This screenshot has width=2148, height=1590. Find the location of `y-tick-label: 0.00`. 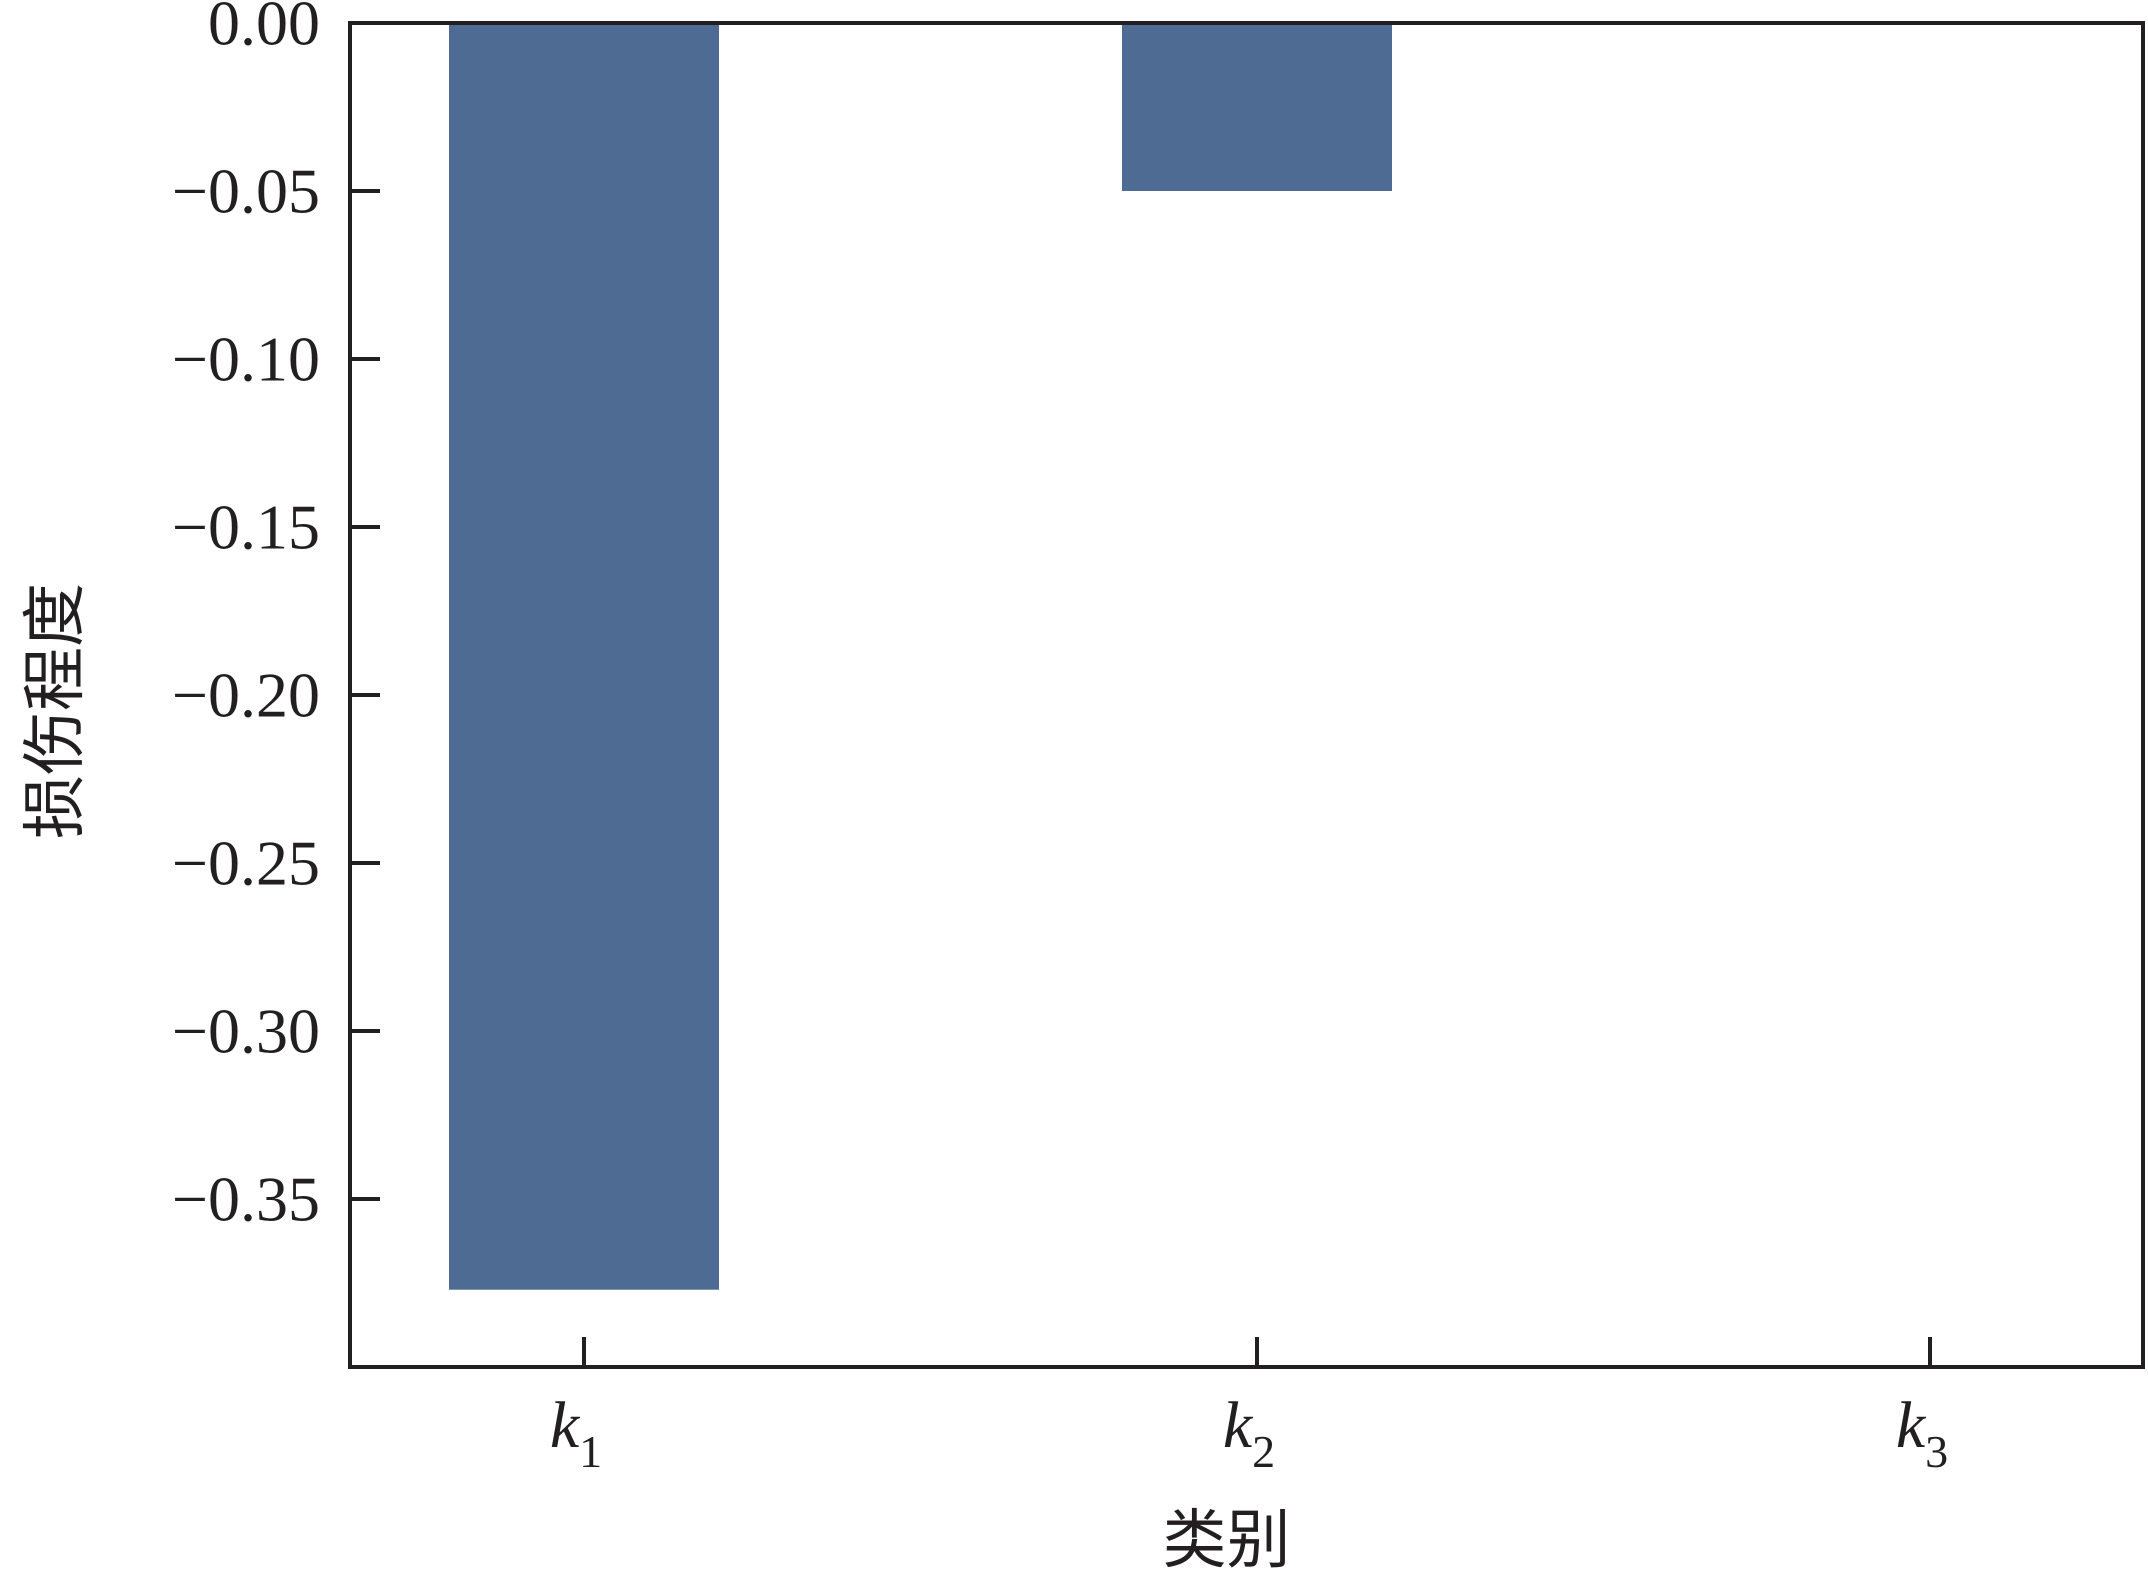

y-tick-label: 0.00 is located at coordinates (264, 29).